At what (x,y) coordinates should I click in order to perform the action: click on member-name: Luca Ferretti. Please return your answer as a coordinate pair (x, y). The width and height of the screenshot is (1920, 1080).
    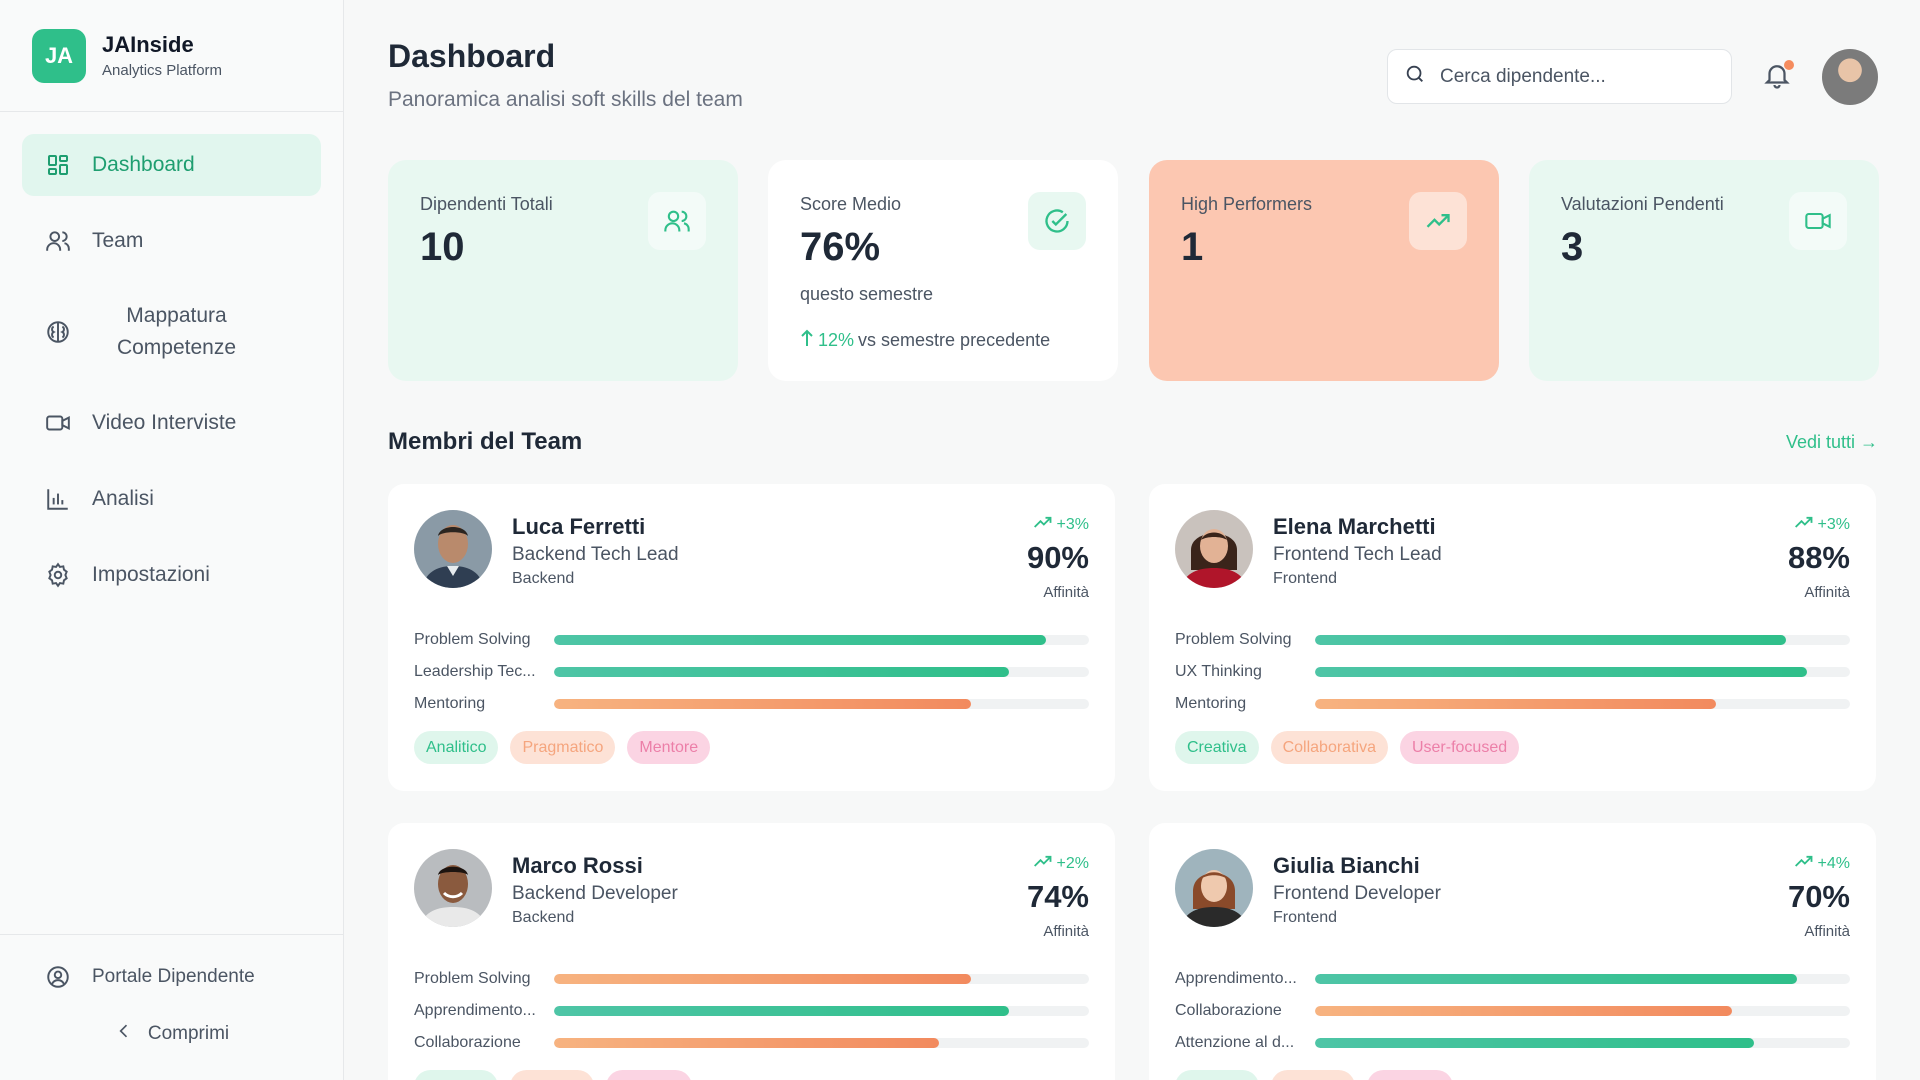
    Looking at the image, I should click on (579, 526).